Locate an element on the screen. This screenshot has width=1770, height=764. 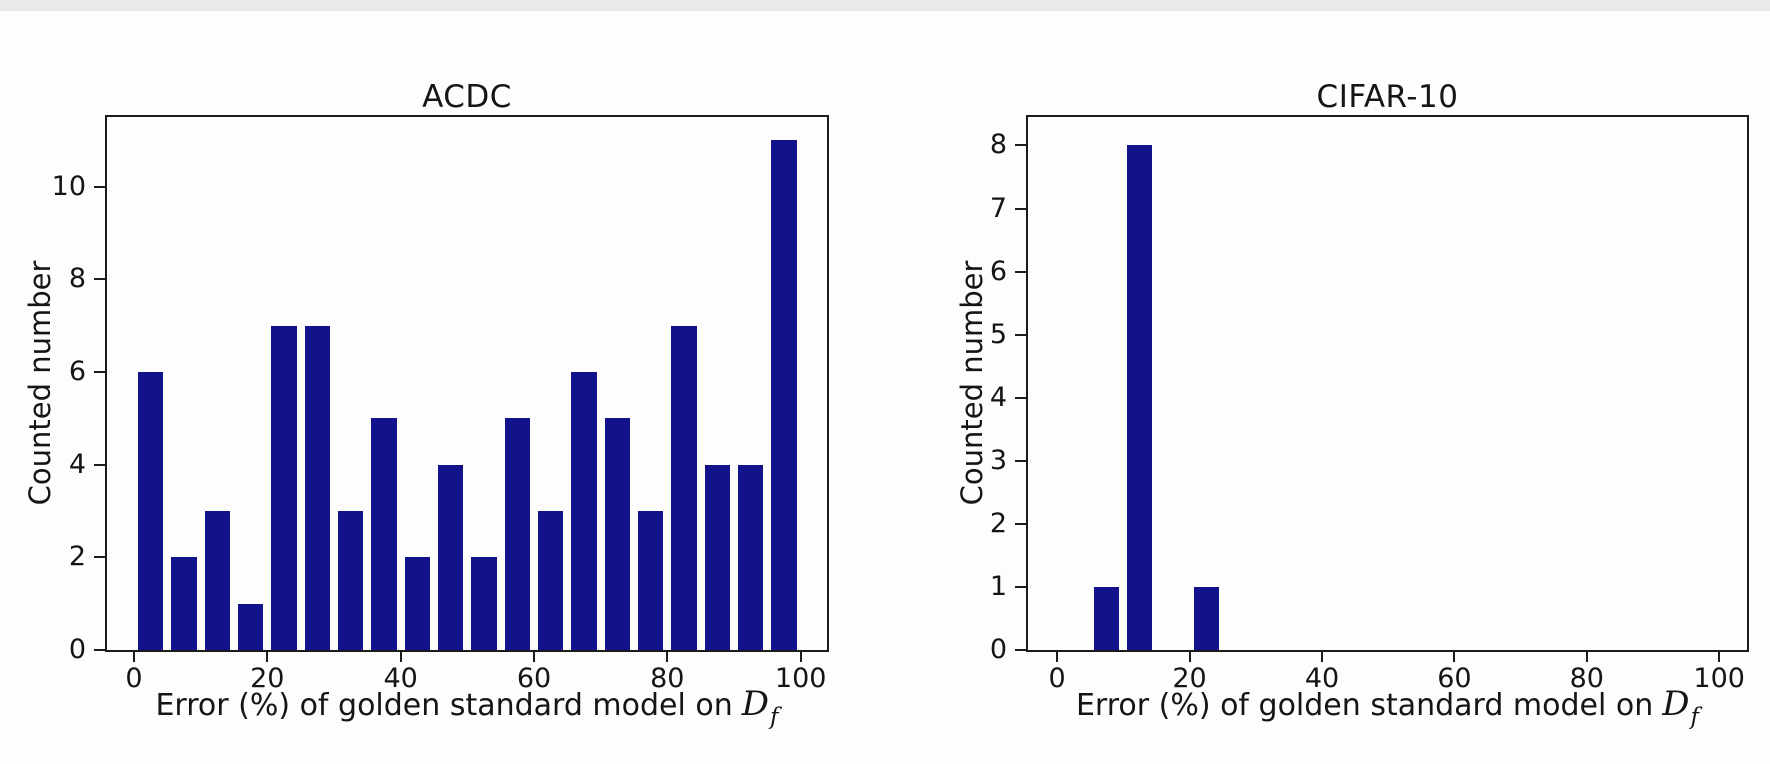
chart-title: ACDC is located at coordinates (467, 97).